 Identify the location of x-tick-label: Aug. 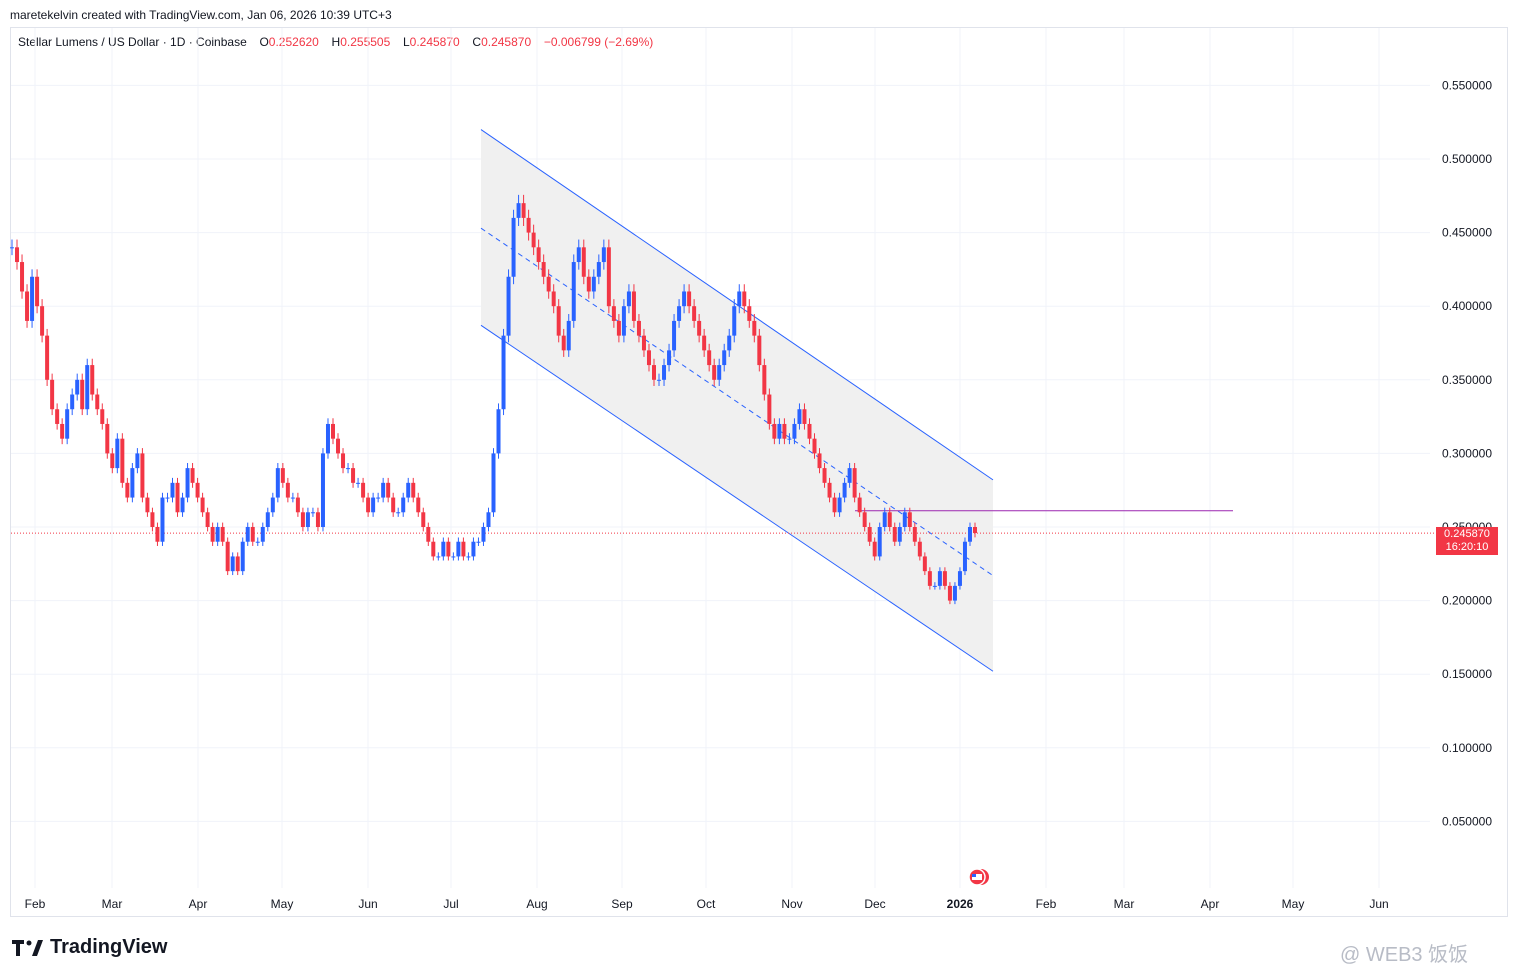
(536, 904).